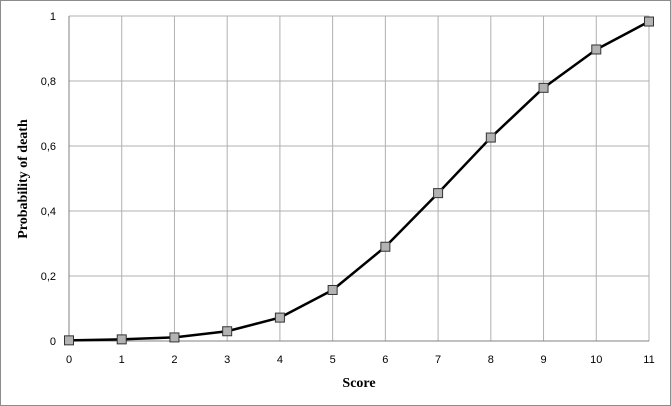 The width and height of the screenshot is (671, 406). Describe the element at coordinates (53, 342) in the screenshot. I see `y-tick-label: 0` at that location.